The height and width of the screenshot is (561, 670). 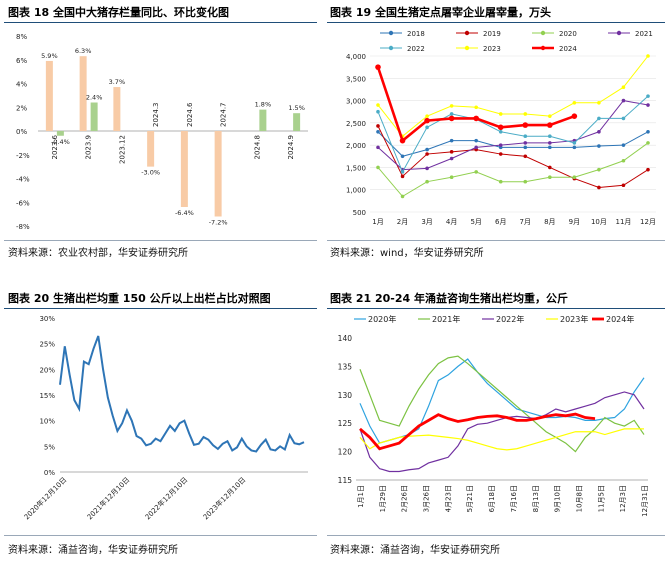 I want to click on chart18-x-tick-label: 2024.6, so click(x=190, y=114).